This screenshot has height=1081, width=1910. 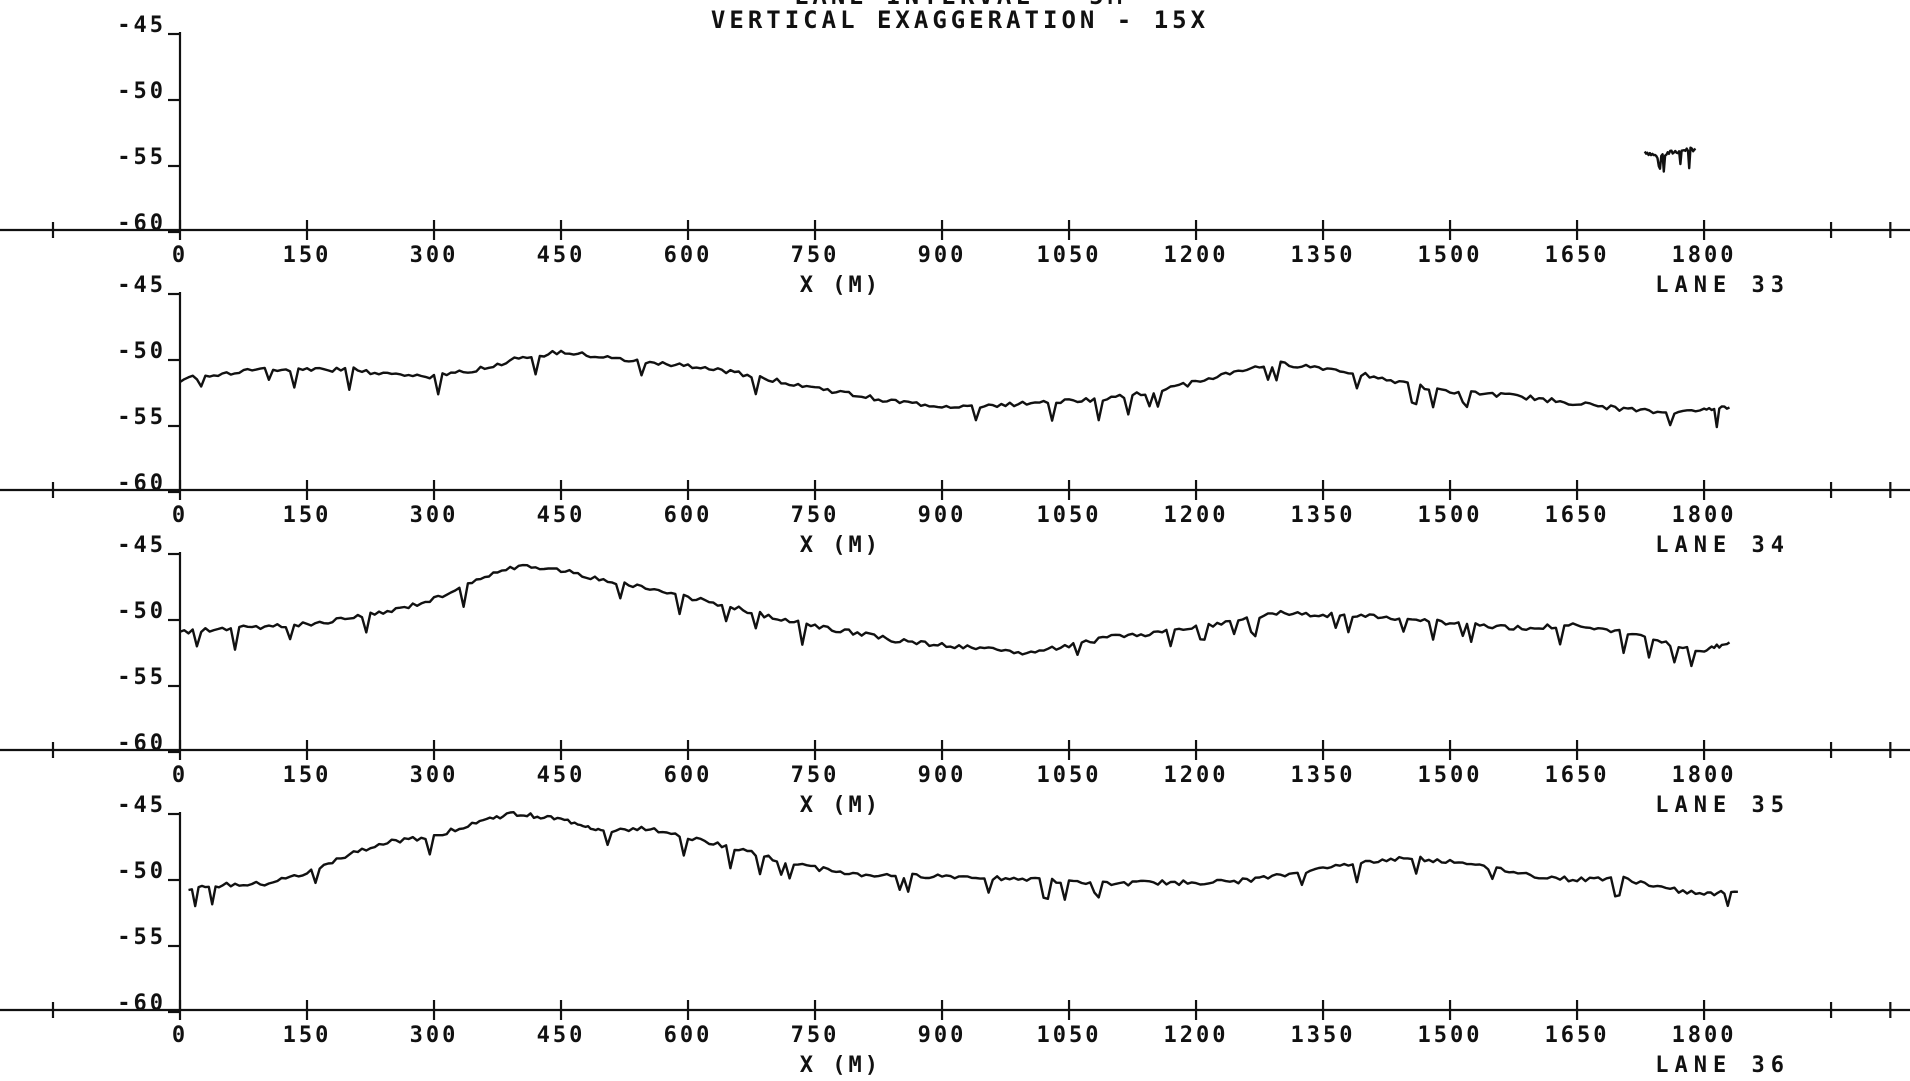 What do you see at coordinates (1722, 1065) in the screenshot?
I see `lane-label: LANE 36` at bounding box center [1722, 1065].